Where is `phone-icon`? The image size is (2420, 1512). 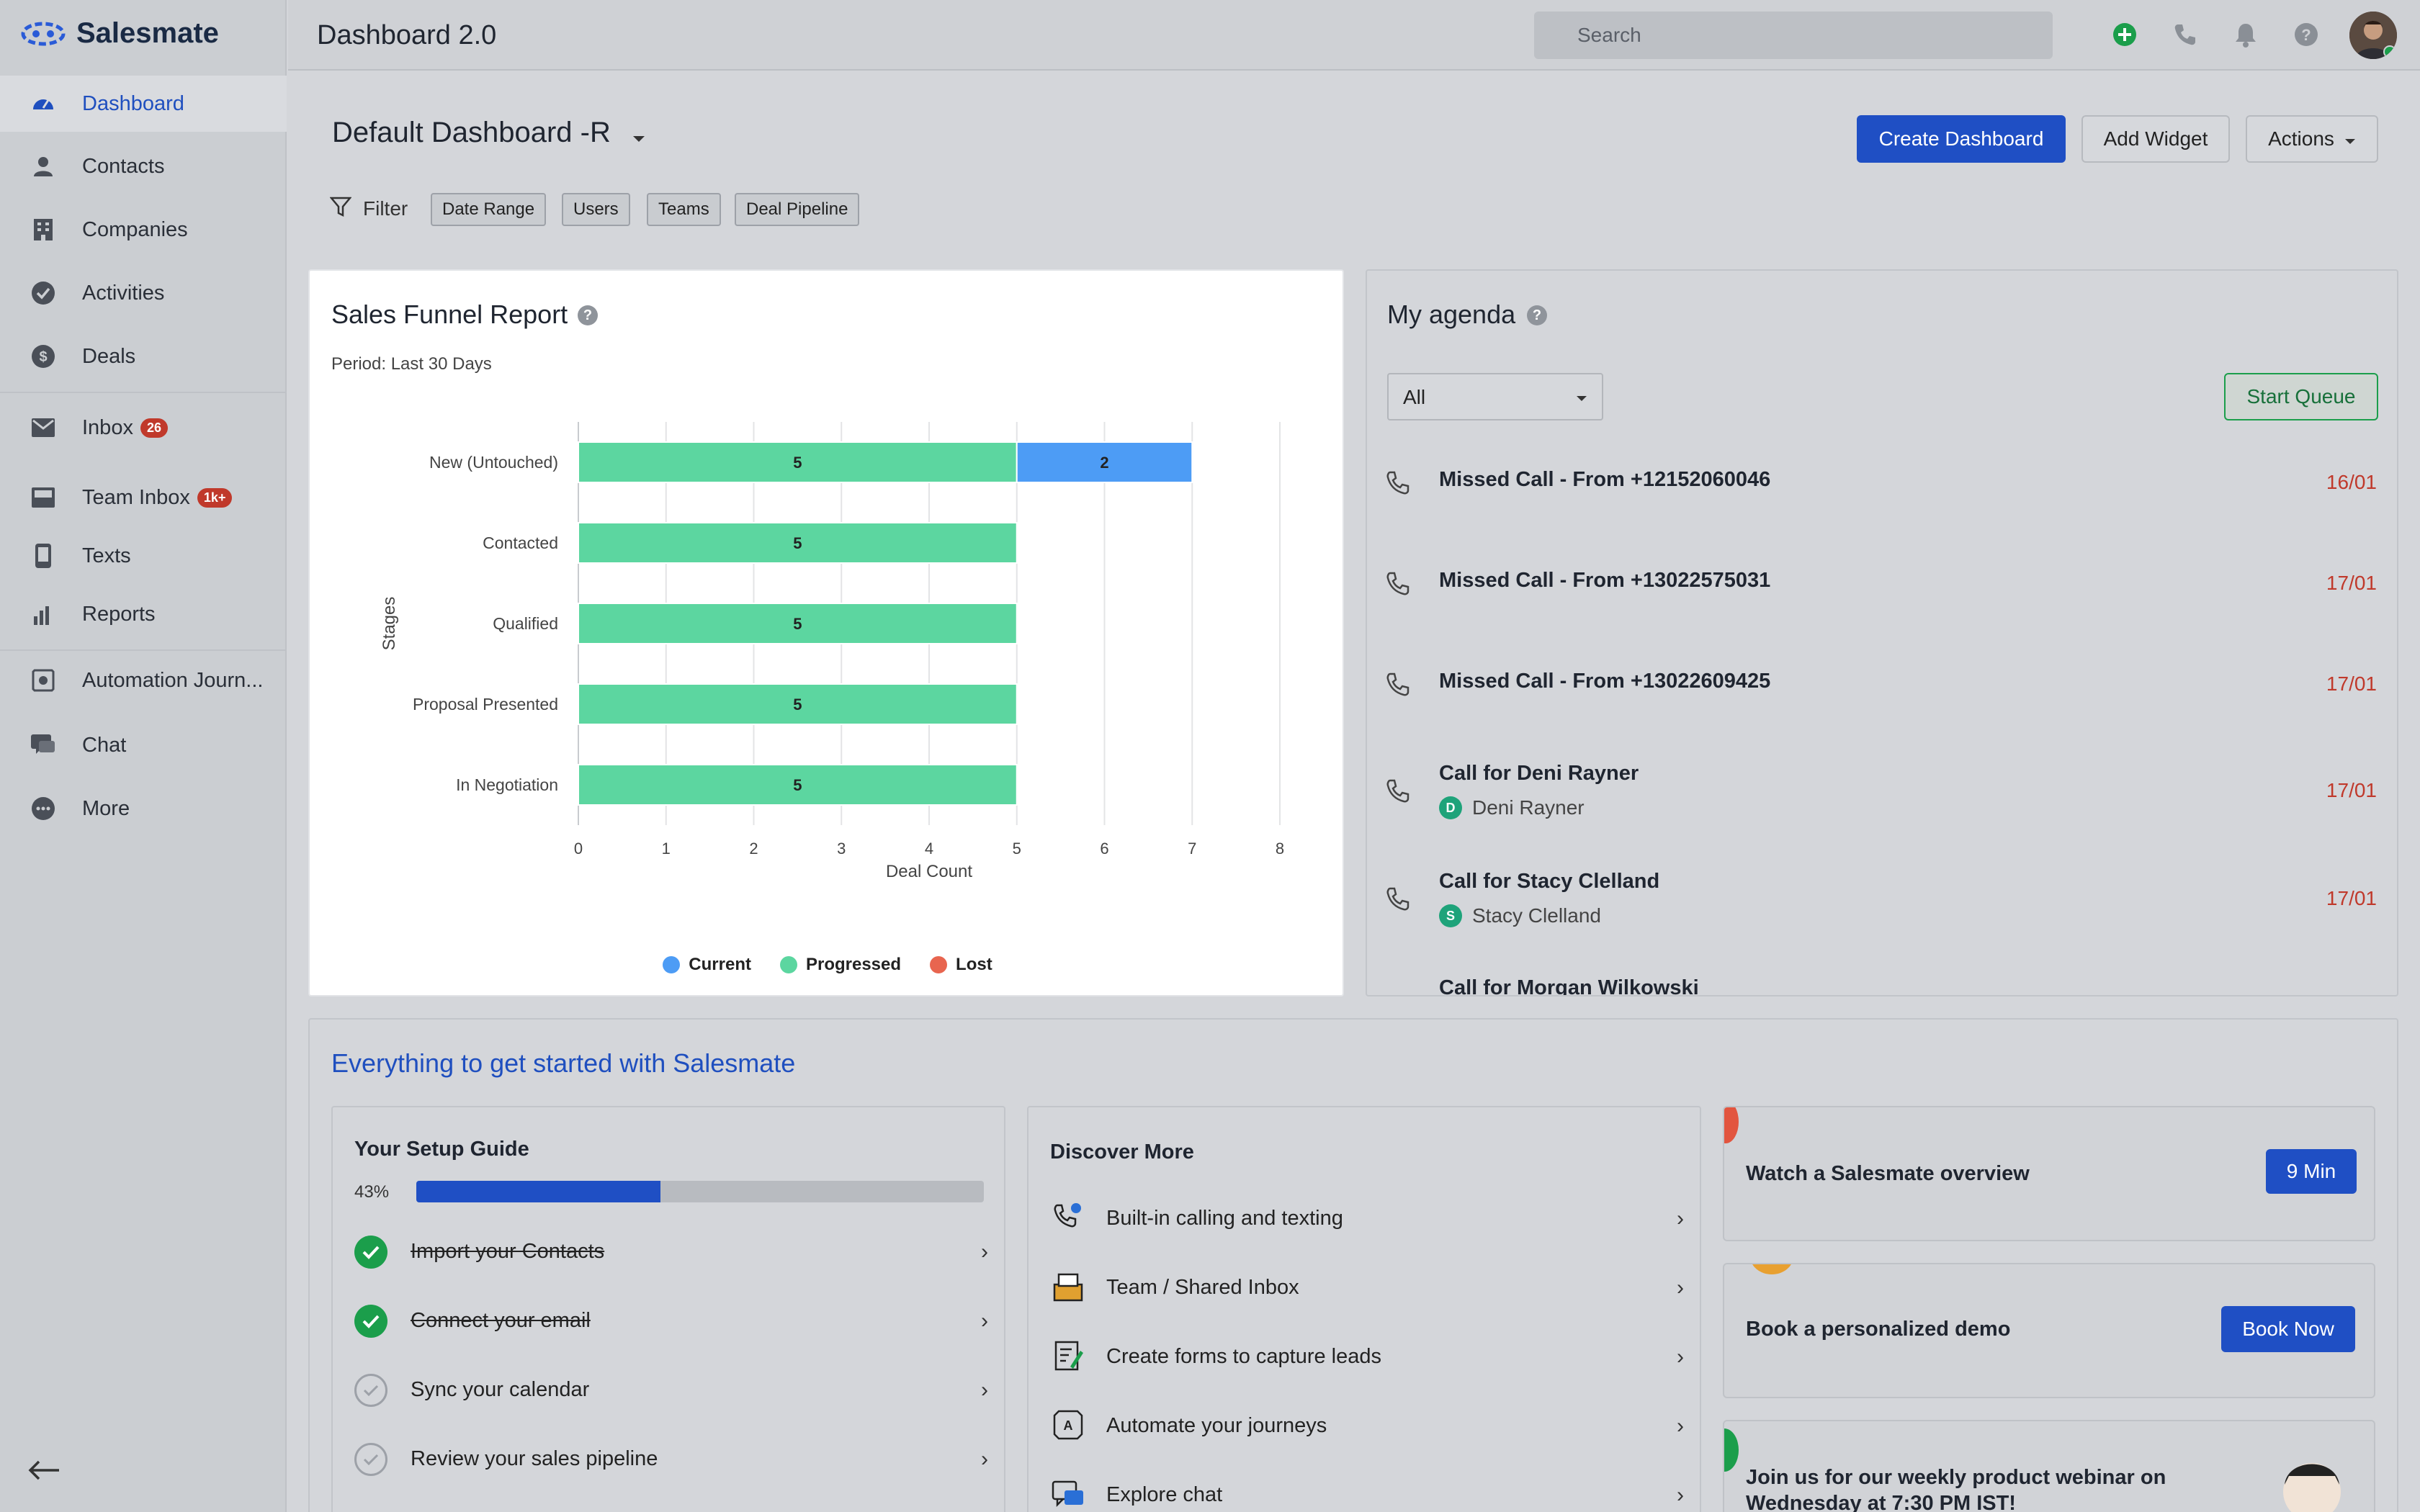
phone-icon is located at coordinates (2185, 34).